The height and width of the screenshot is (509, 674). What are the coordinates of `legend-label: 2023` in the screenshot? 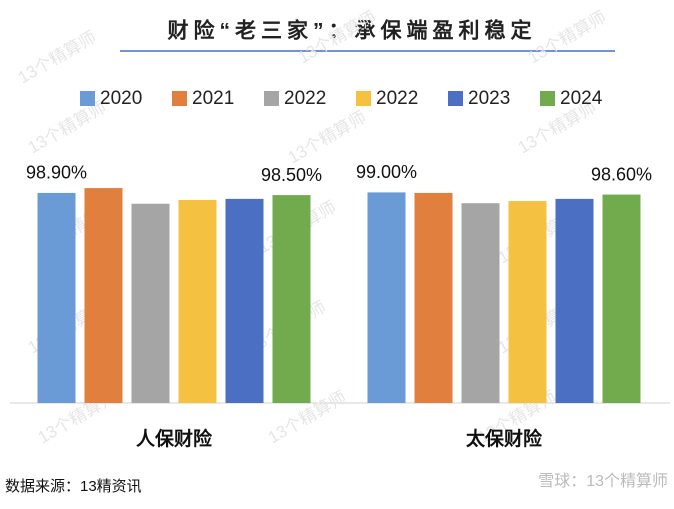 It's located at (489, 98).